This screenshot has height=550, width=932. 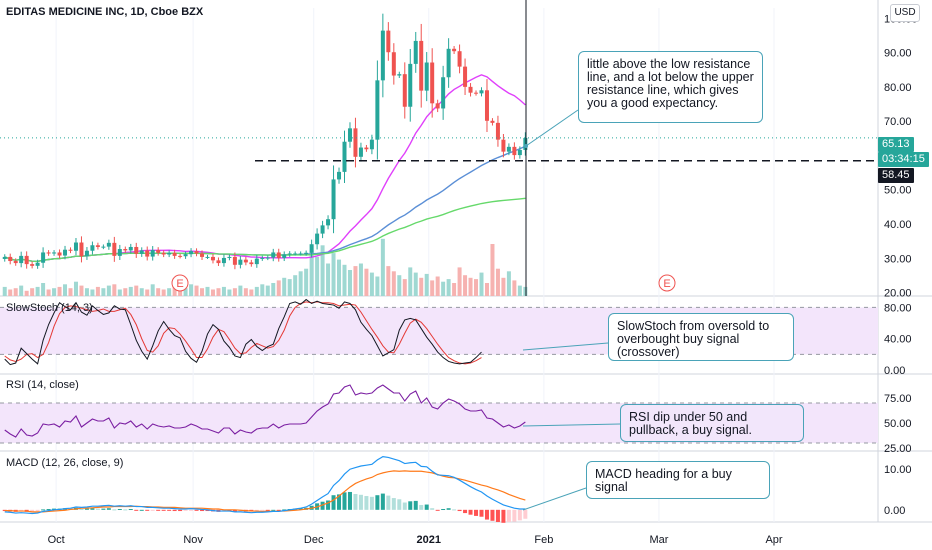 What do you see at coordinates (898, 294) in the screenshot?
I see `price-axis-tick: 20.00` at bounding box center [898, 294].